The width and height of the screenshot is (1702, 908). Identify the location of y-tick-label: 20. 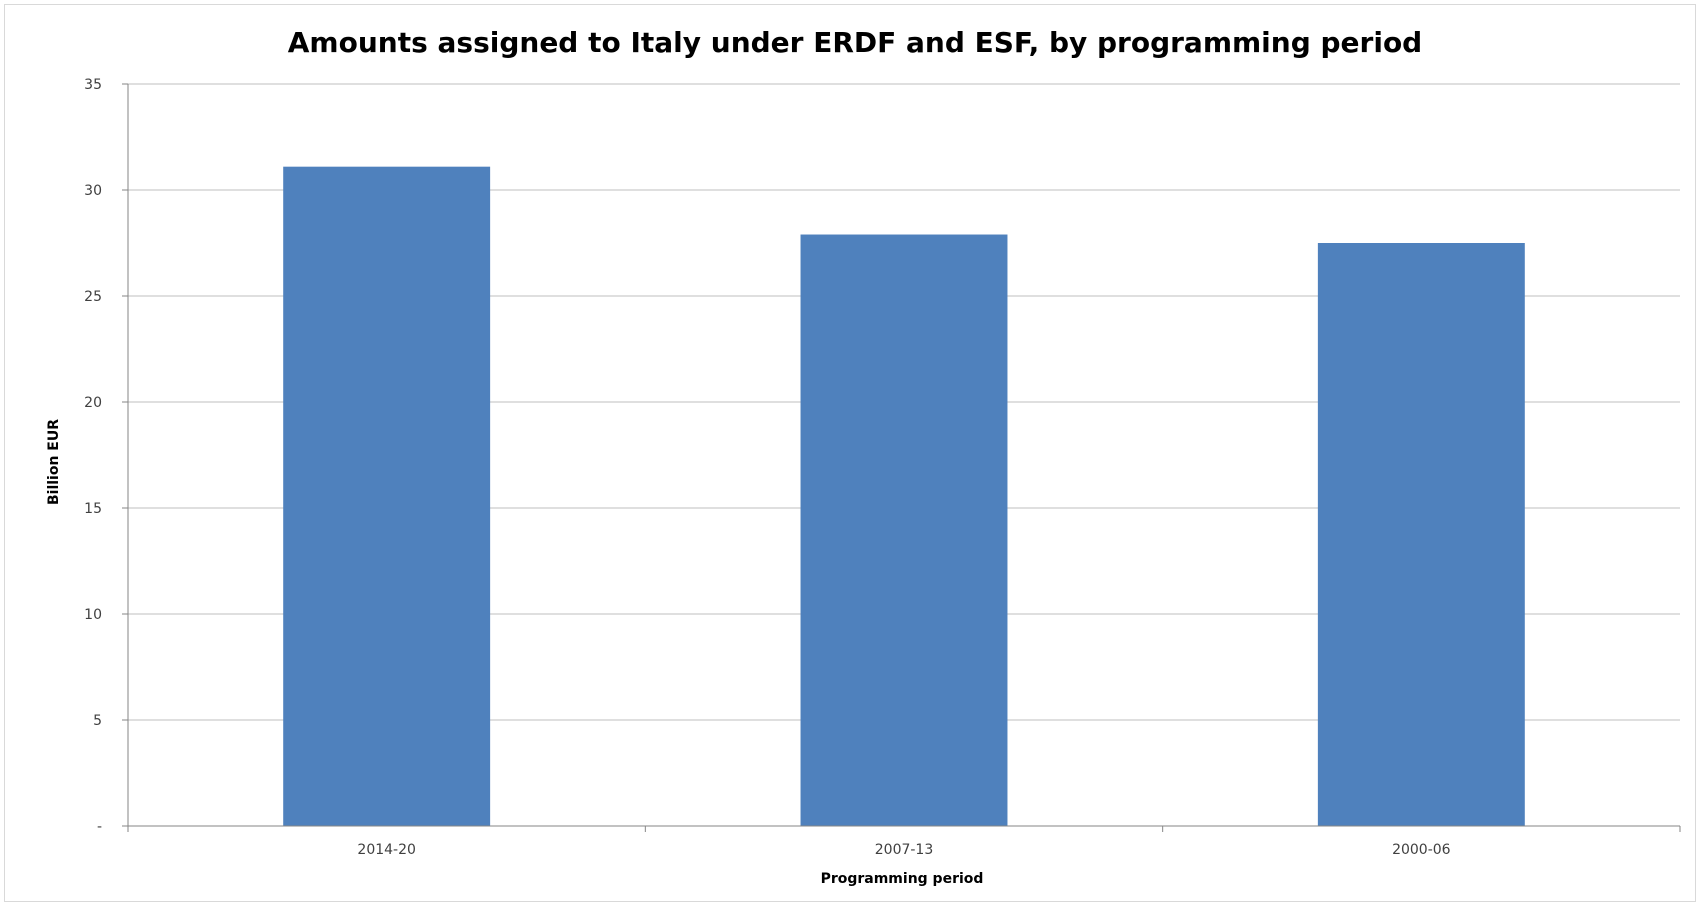
(93, 403).